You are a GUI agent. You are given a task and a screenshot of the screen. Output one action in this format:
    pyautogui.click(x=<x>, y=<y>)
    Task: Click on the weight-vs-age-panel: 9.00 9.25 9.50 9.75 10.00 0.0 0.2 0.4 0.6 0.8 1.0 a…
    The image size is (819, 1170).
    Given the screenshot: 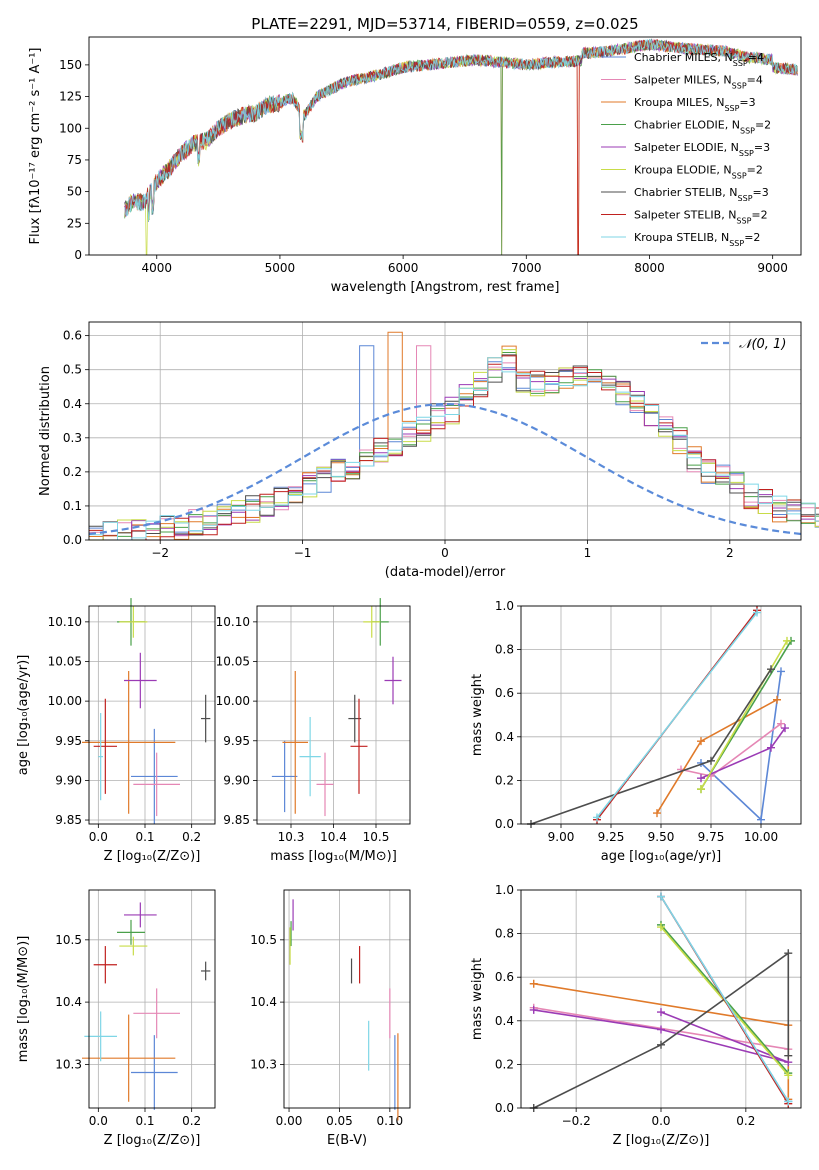 What is the action you would take?
    pyautogui.click(x=636, y=731)
    